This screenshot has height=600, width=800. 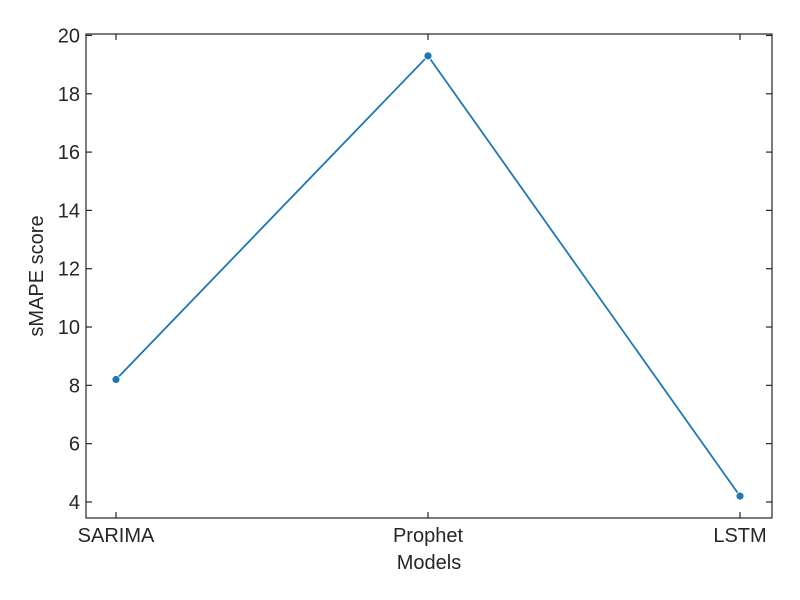 I want to click on y-tick-label: 4, so click(x=74, y=503).